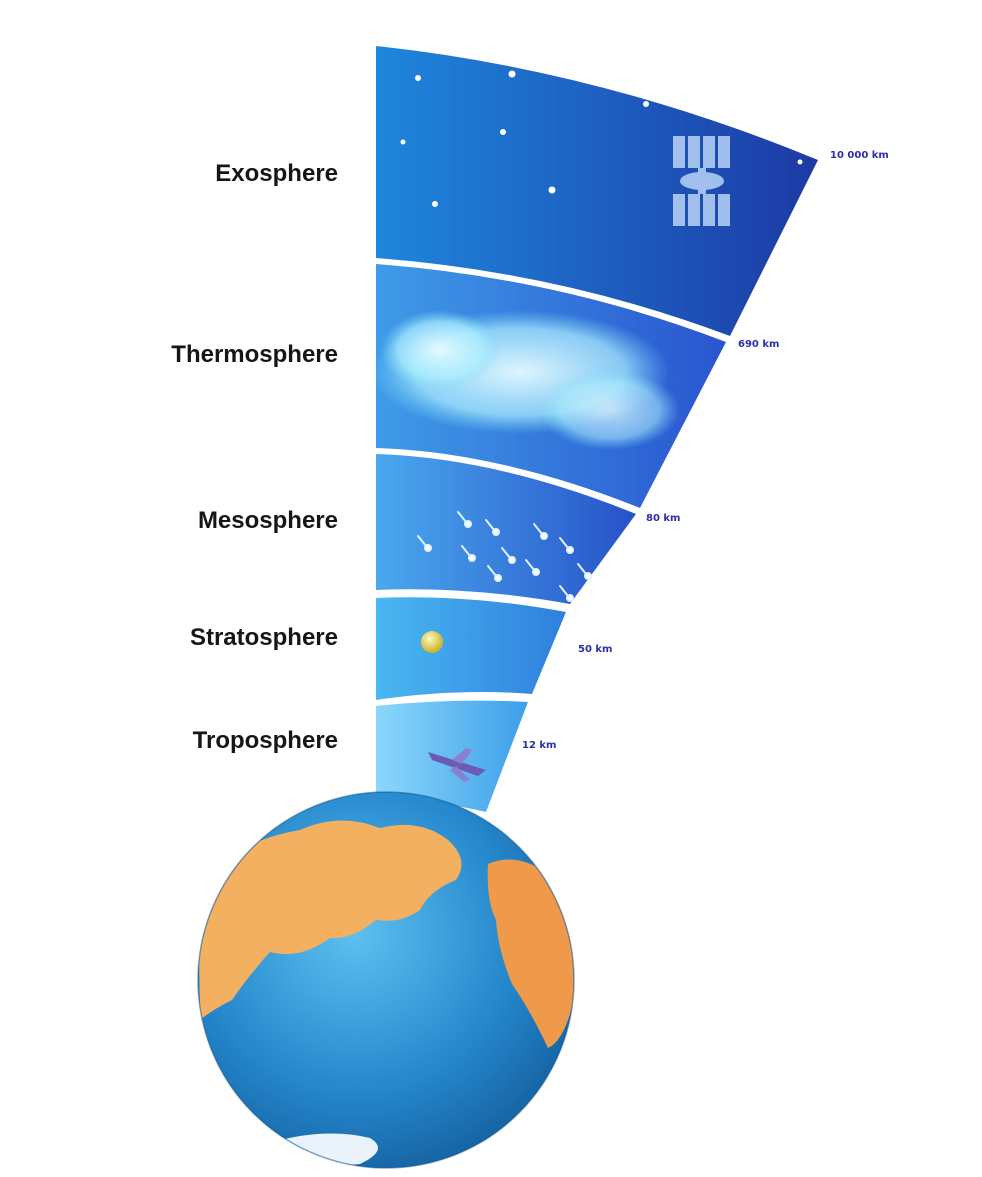 The width and height of the screenshot is (982, 1177). I want to click on landmass-south, so click(329, 1149).